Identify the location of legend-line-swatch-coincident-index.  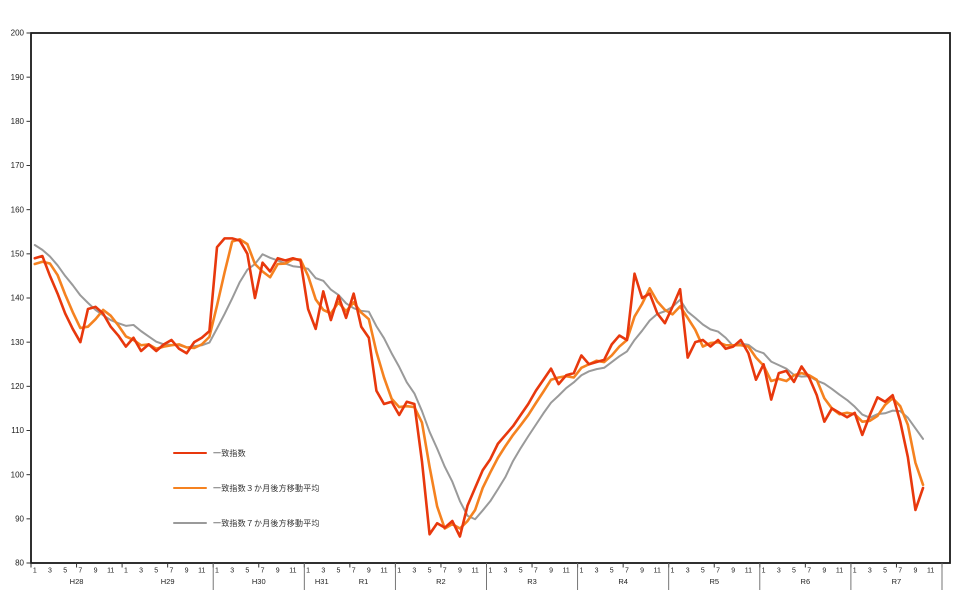
(190, 453).